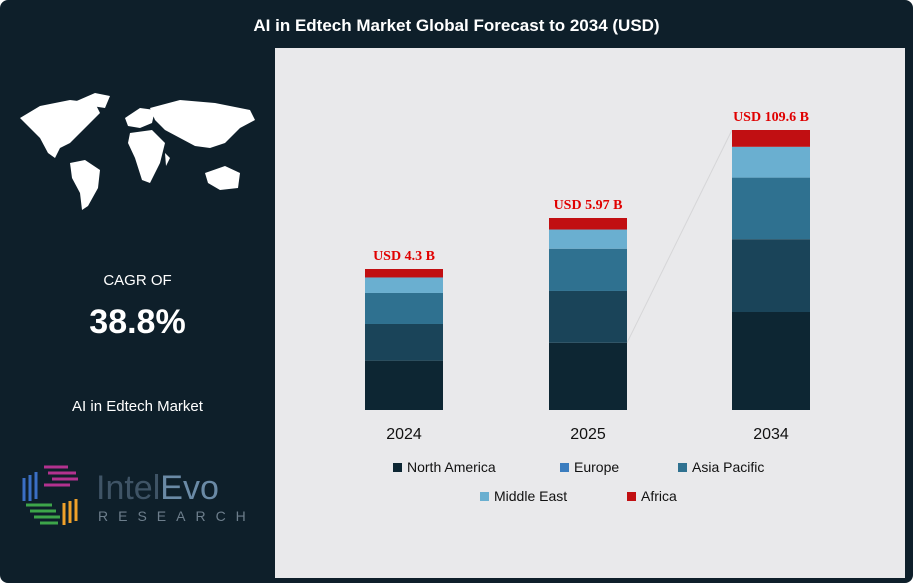 The width and height of the screenshot is (913, 583). Describe the element at coordinates (588, 205) in the screenshot. I see `total-label: USD 5.97 B` at that location.